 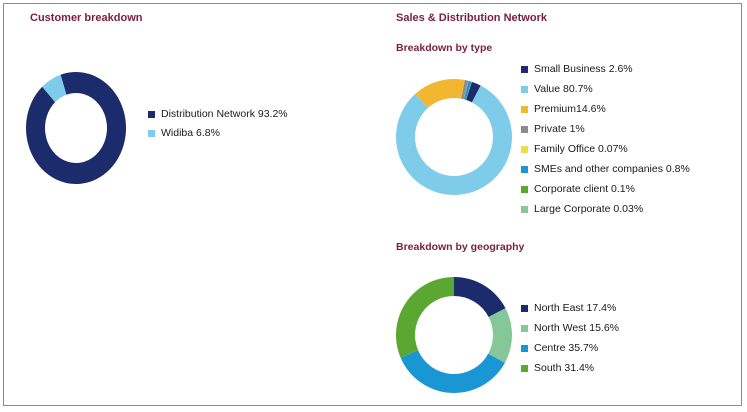 I want to click on type-slice-private, so click(x=465, y=90).